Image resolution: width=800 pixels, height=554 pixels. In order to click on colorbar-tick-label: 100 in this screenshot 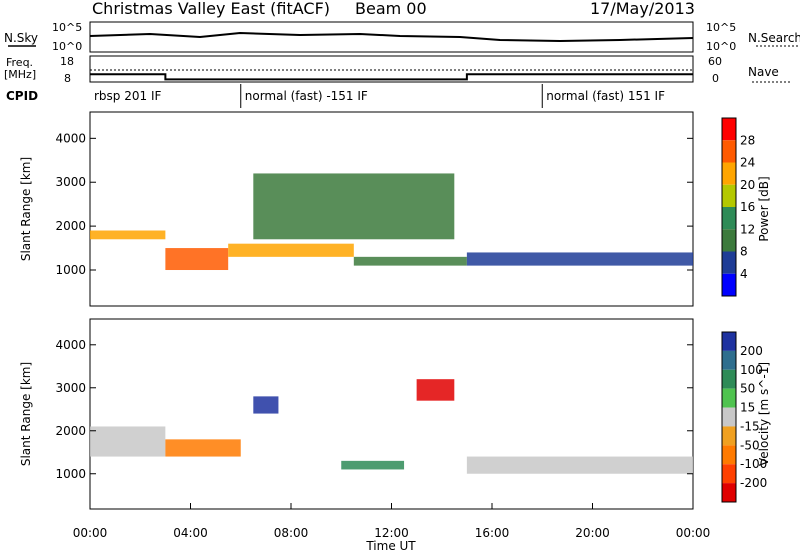, I will do `click(751, 370)`.